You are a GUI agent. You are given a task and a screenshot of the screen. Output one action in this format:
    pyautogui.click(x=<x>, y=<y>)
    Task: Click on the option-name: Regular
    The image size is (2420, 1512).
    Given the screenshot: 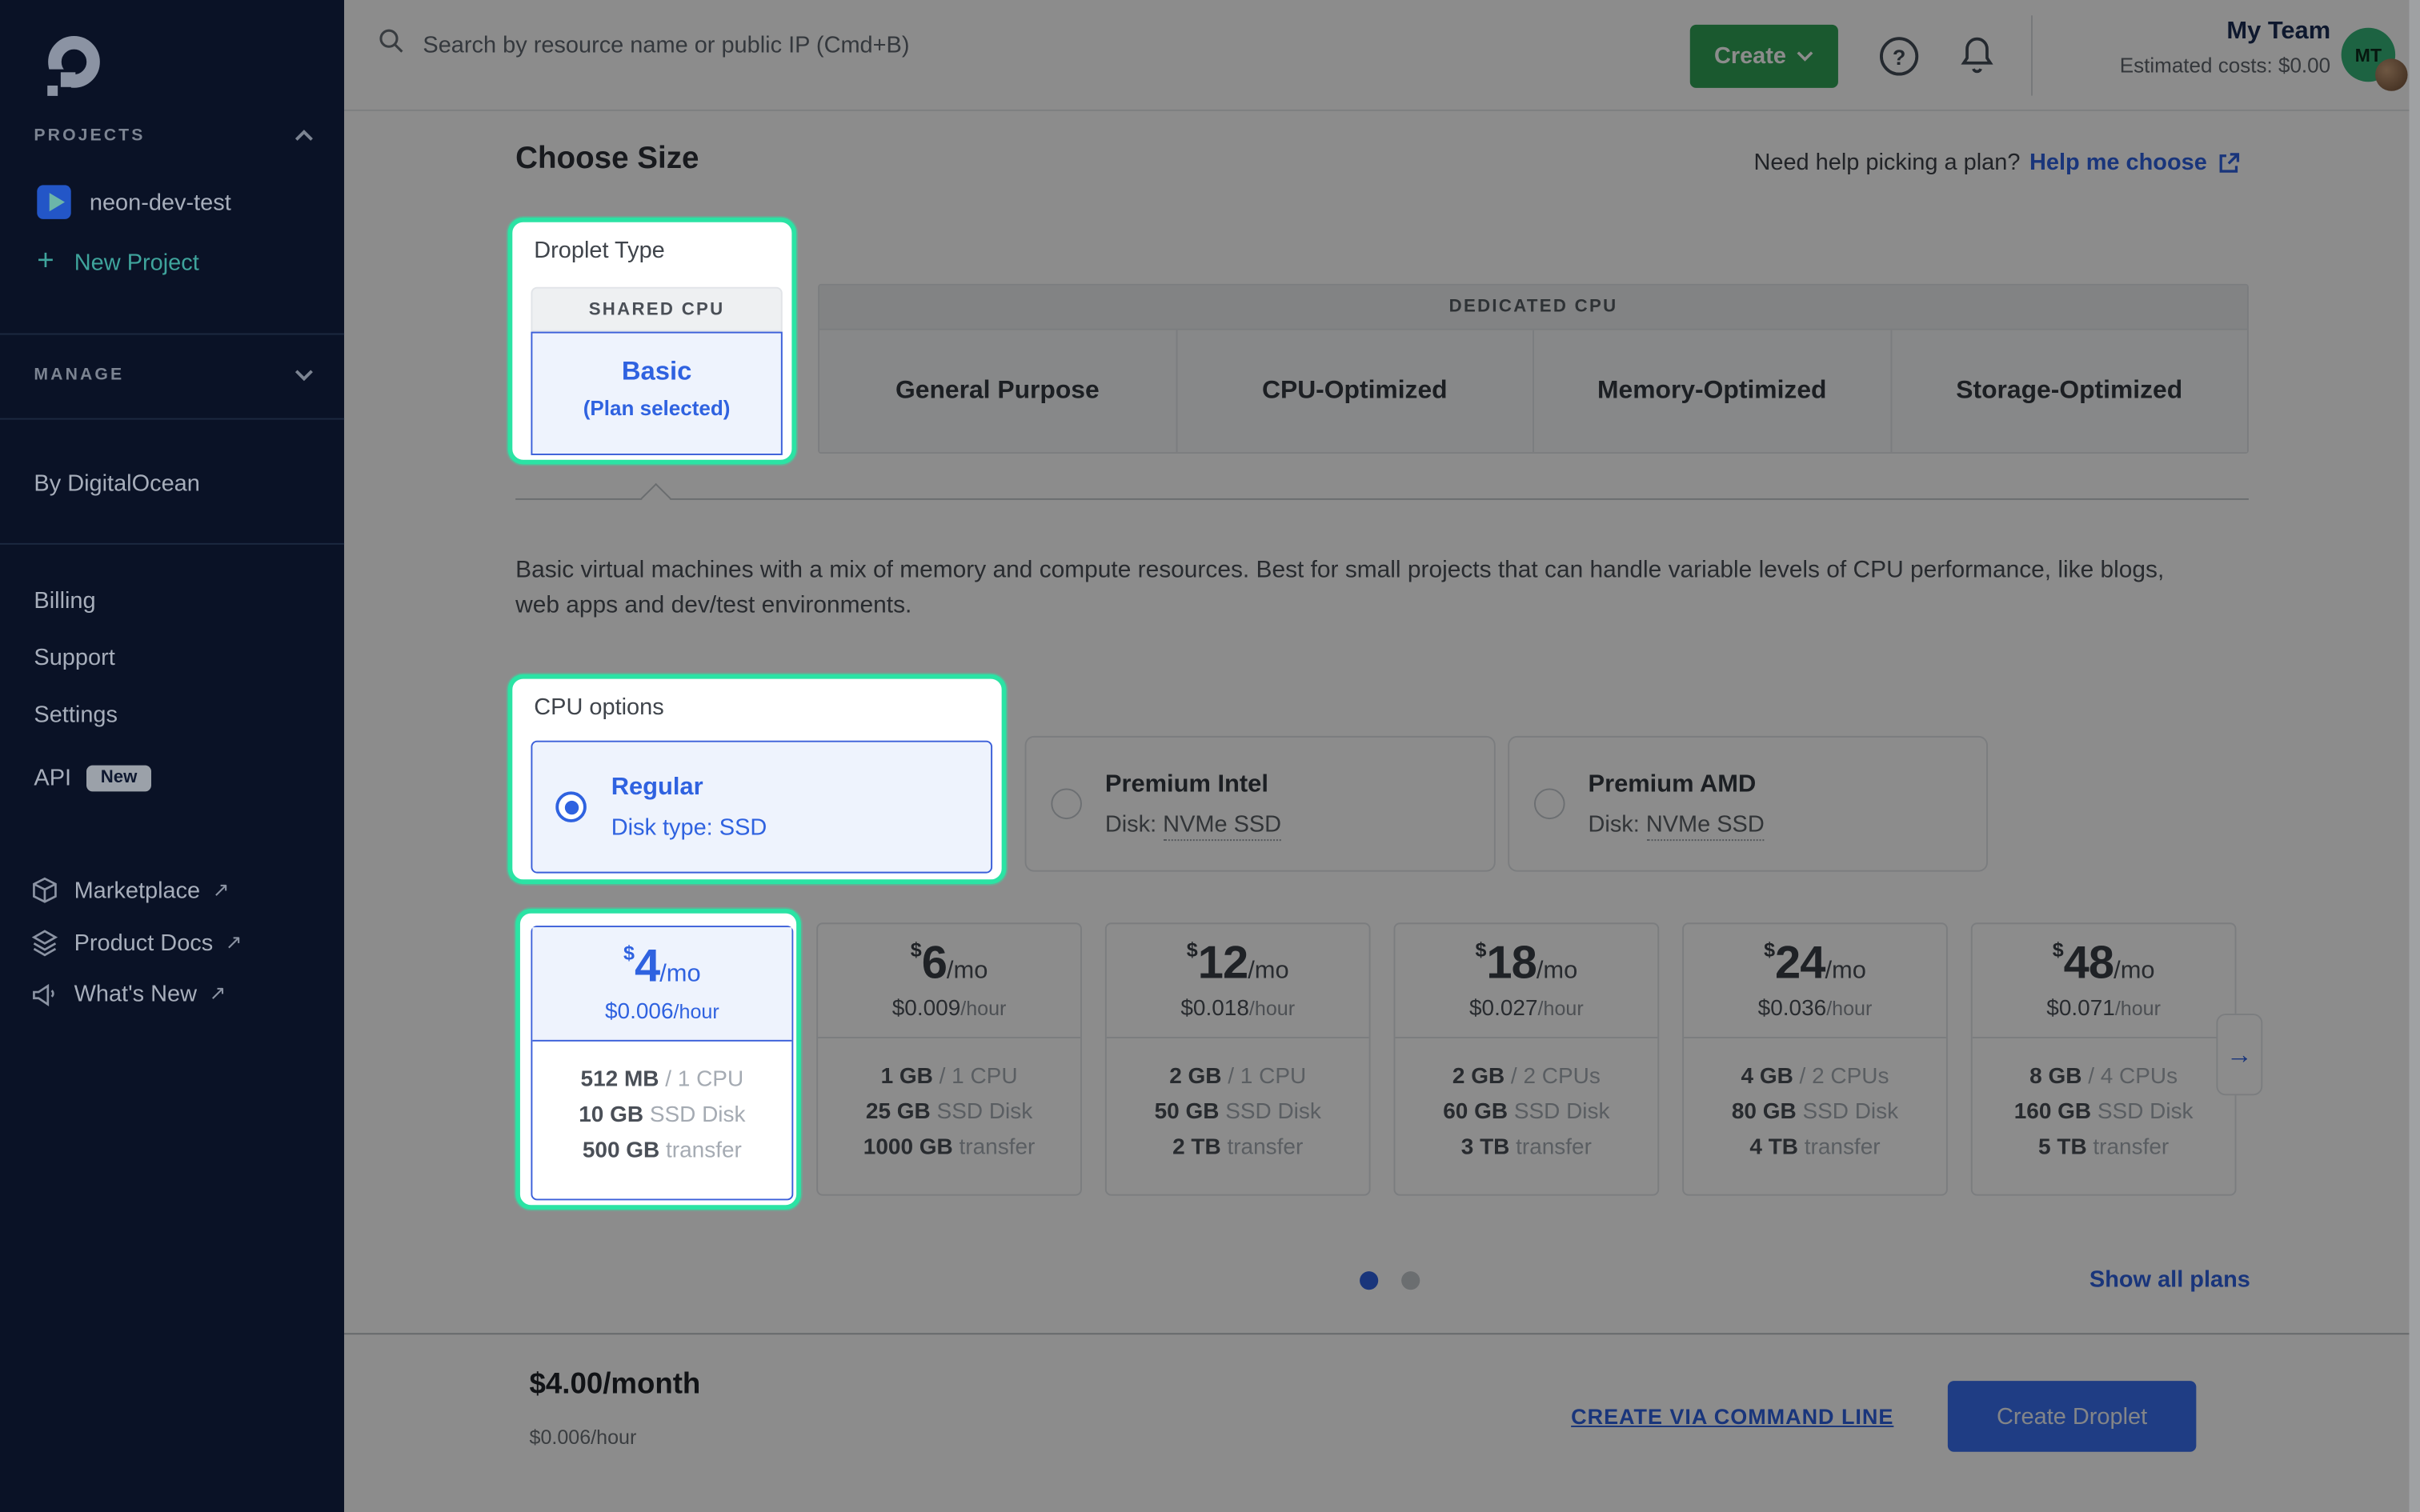 What is the action you would take?
    pyautogui.click(x=657, y=787)
    